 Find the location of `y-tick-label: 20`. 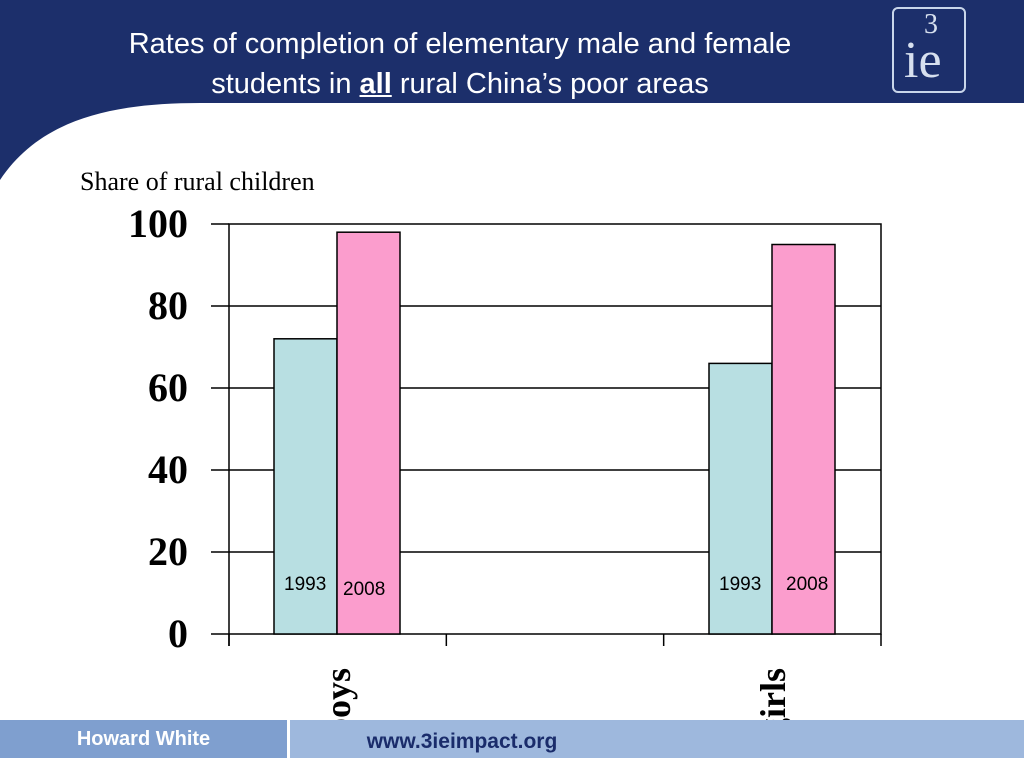

y-tick-label: 20 is located at coordinates (168, 551).